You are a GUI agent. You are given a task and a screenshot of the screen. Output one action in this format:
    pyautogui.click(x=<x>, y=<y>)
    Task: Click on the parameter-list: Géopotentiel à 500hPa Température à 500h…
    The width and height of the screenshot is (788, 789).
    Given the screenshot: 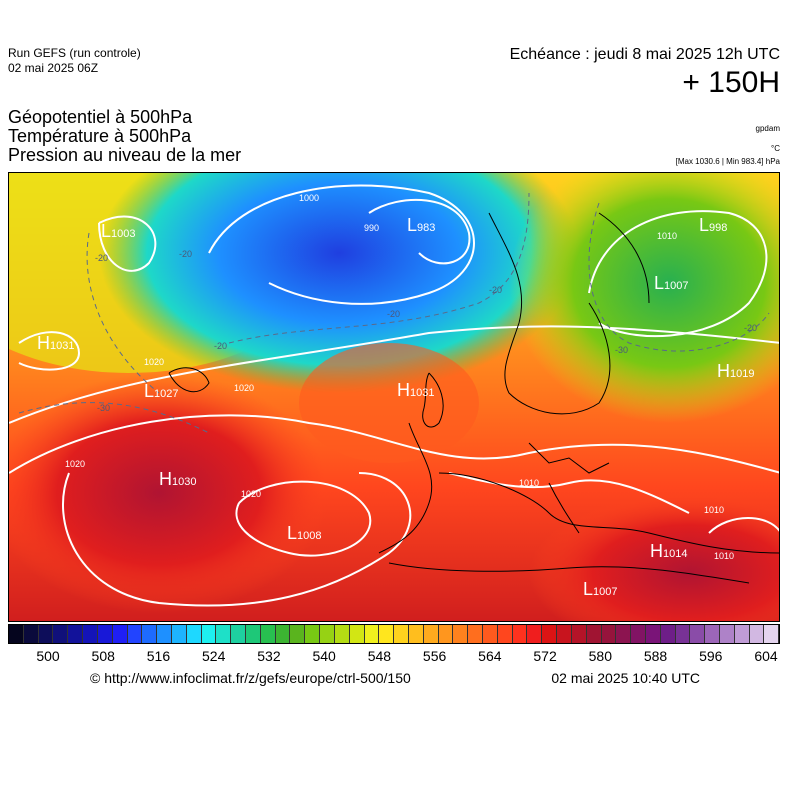 What is the action you would take?
    pyautogui.click(x=124, y=136)
    